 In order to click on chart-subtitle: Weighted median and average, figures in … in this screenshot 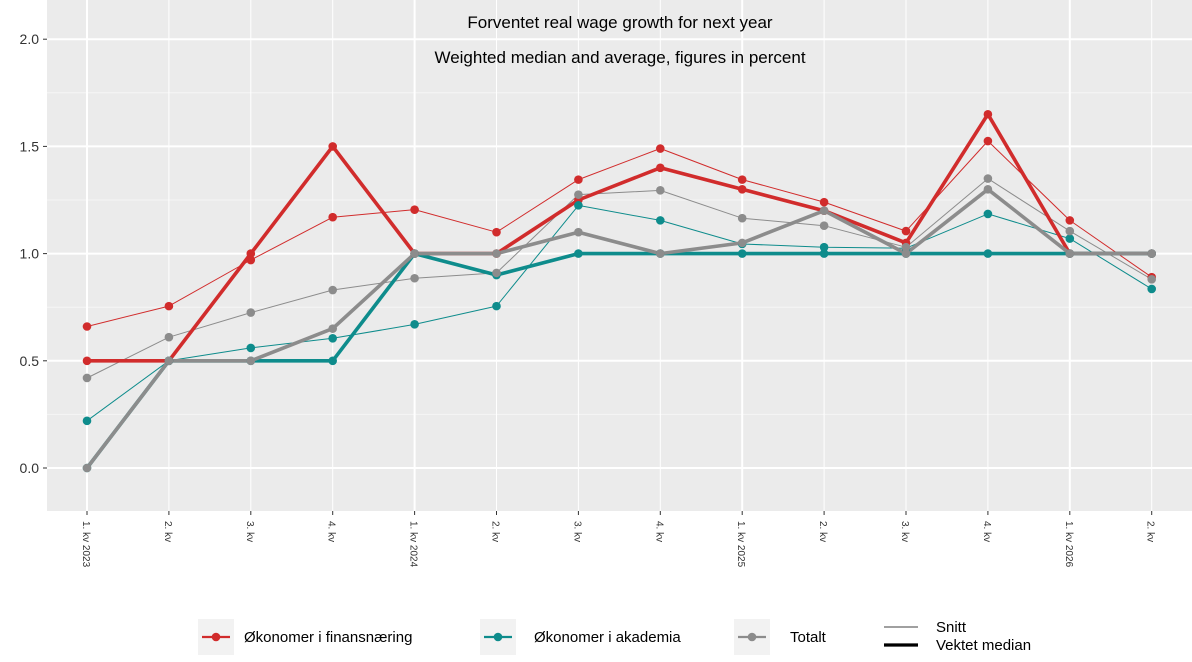, I will do `click(619, 57)`.